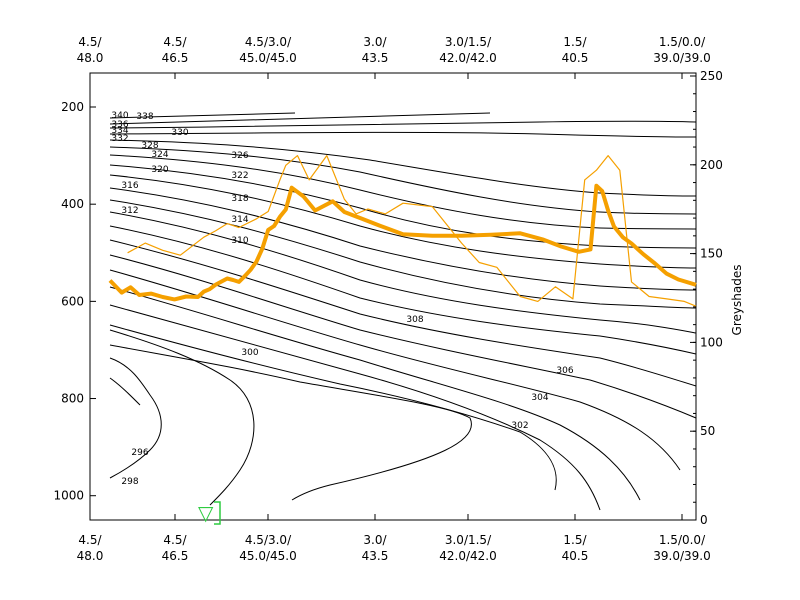  I want to click on right-tick-label: 200, so click(711, 165).